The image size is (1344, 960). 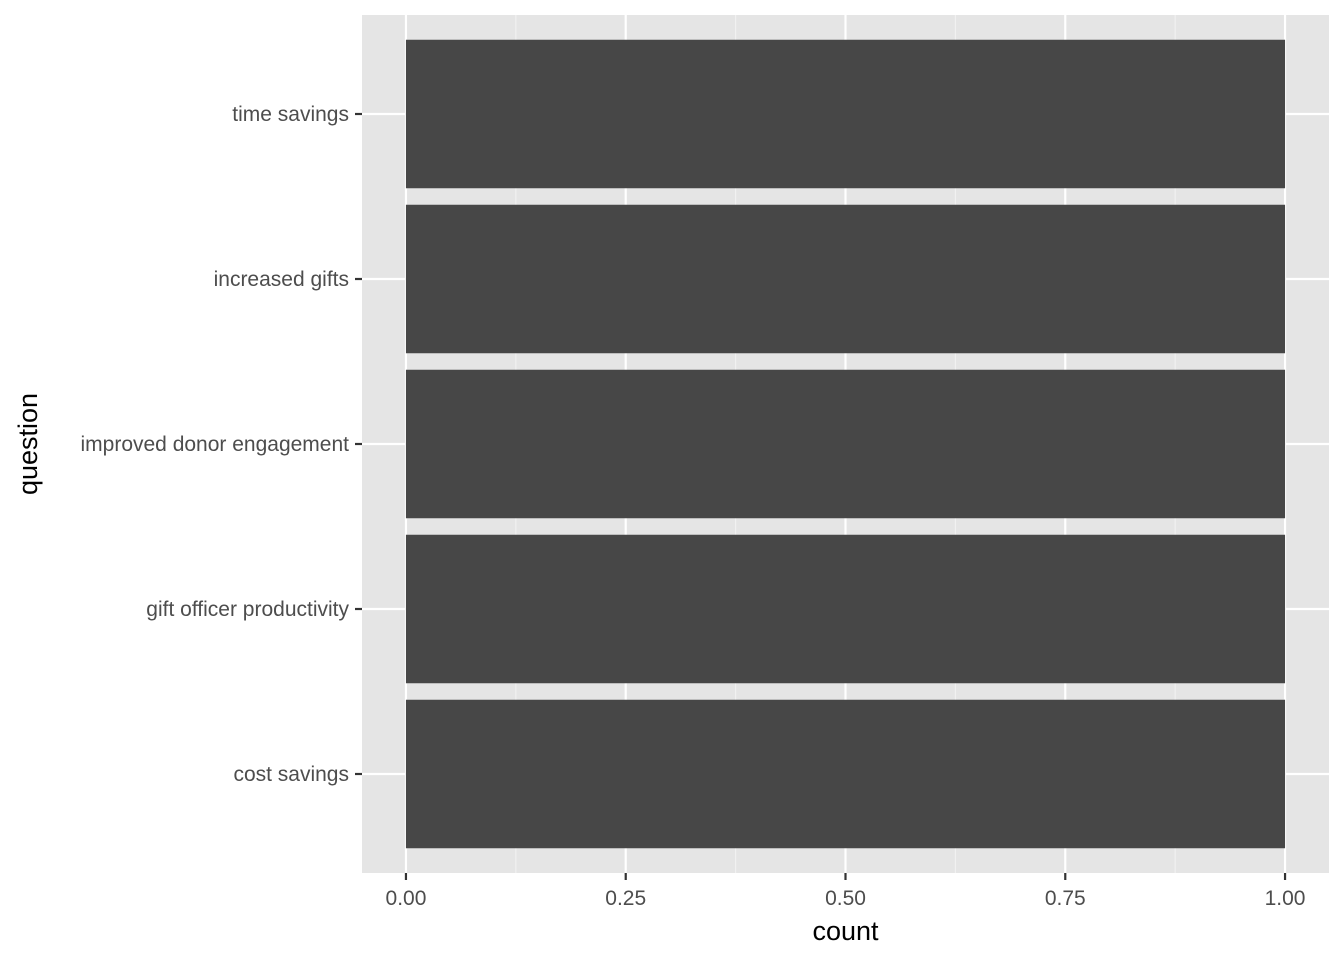 I want to click on y-tick-label: time savings, so click(x=290, y=114).